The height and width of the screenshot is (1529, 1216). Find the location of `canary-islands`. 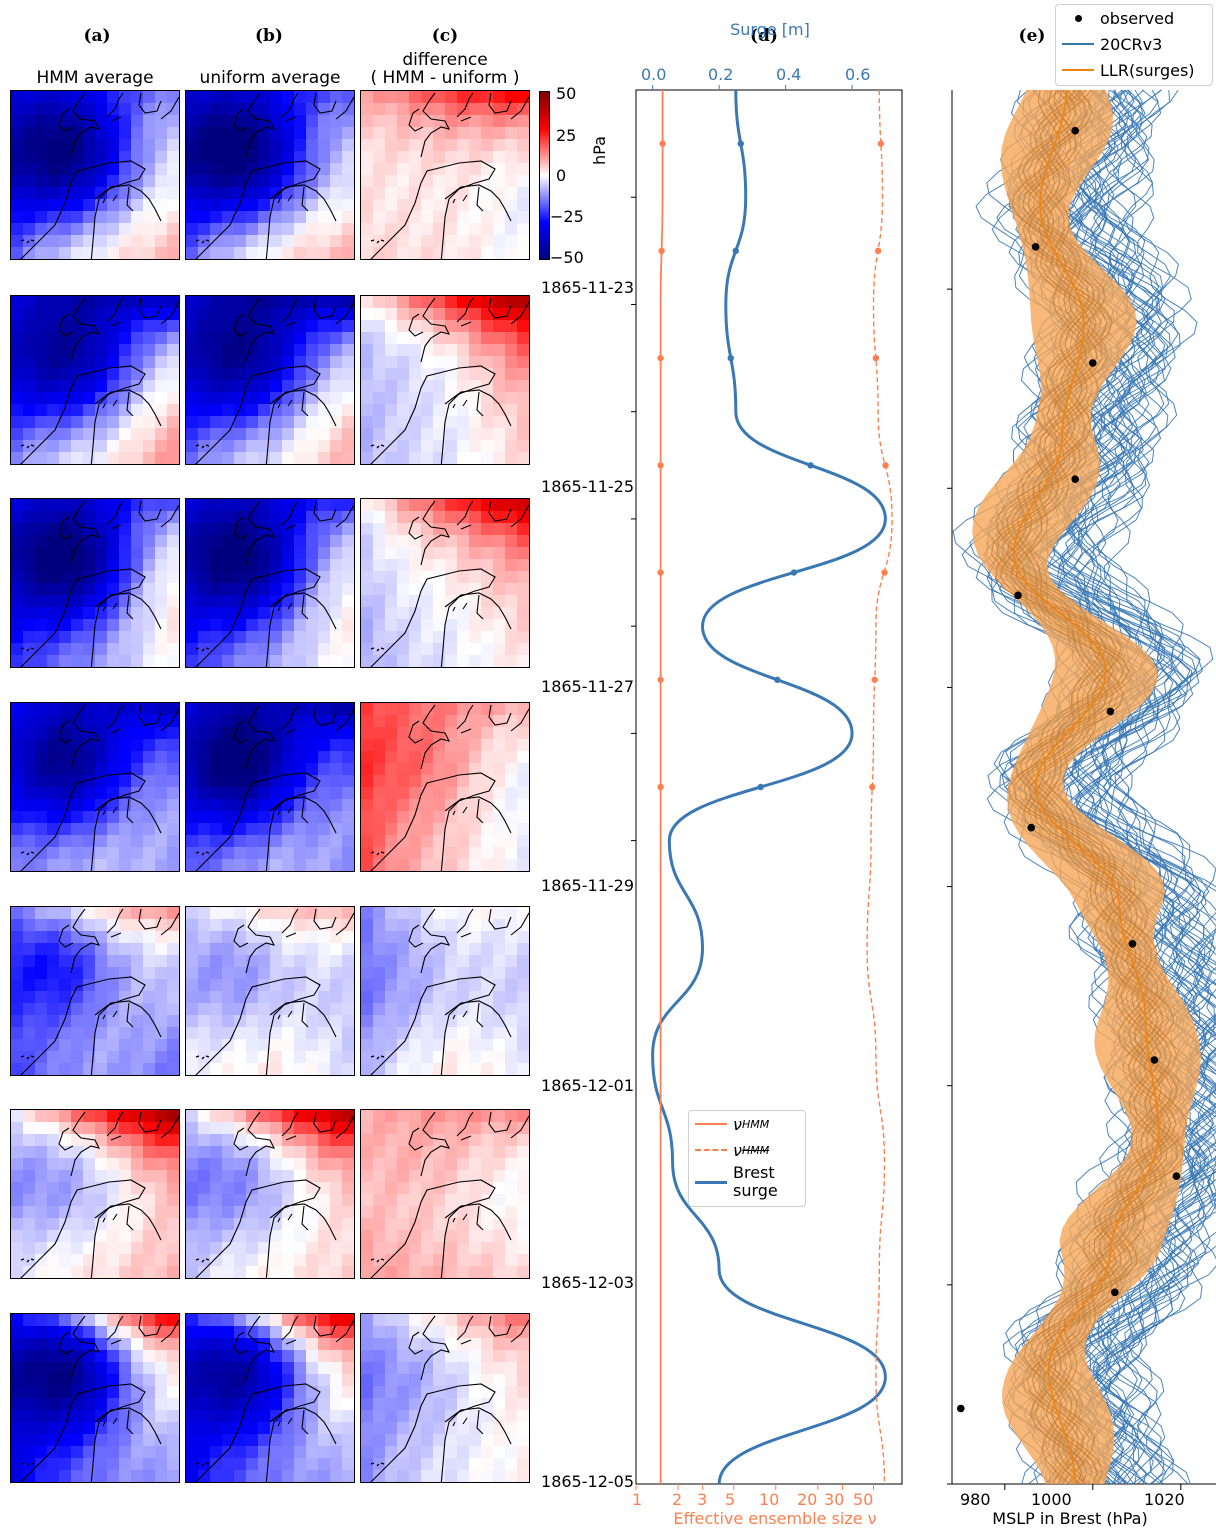

canary-islands is located at coordinates (377, 241).